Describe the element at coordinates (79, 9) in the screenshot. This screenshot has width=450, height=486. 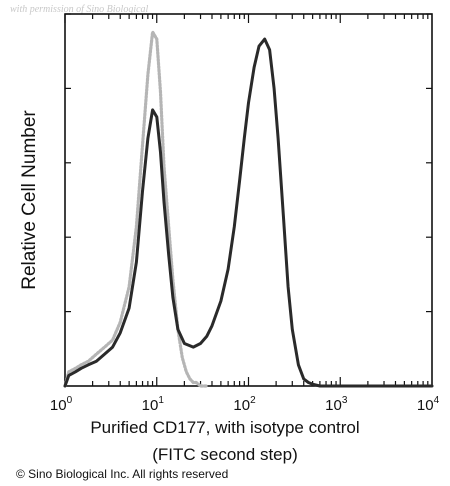
I see `watermark-text: with permission of Sino Biological` at that location.